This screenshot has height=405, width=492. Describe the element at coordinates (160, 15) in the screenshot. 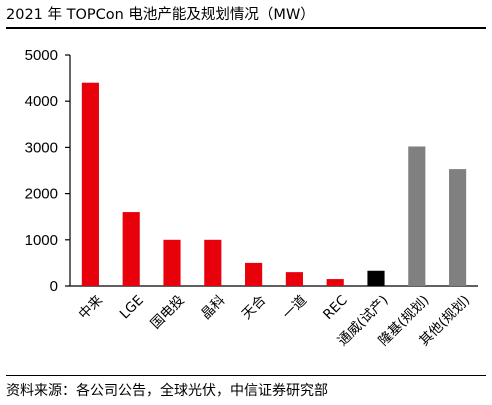

I see `chart-title: 2021 年 TOPCon 电池产能及规划情况（MW）` at that location.